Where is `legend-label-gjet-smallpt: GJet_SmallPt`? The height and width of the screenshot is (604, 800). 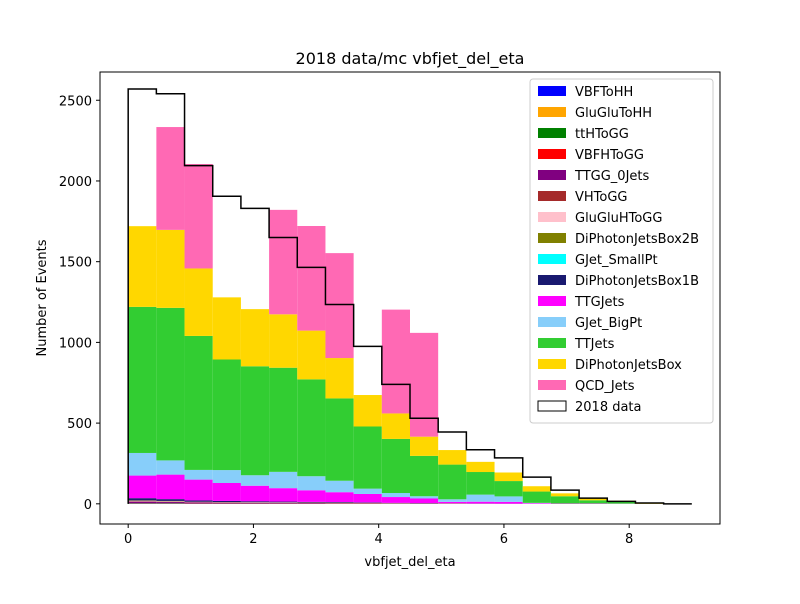 legend-label-gjet-smallpt: GJet_SmallPt is located at coordinates (616, 260).